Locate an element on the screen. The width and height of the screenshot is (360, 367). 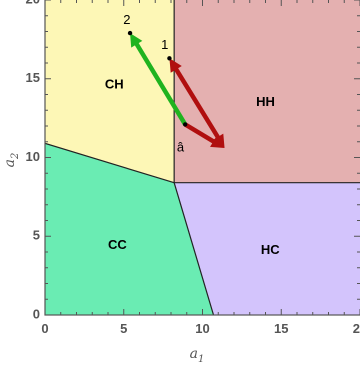
y-tick-label: 10 is located at coordinates (33, 156).